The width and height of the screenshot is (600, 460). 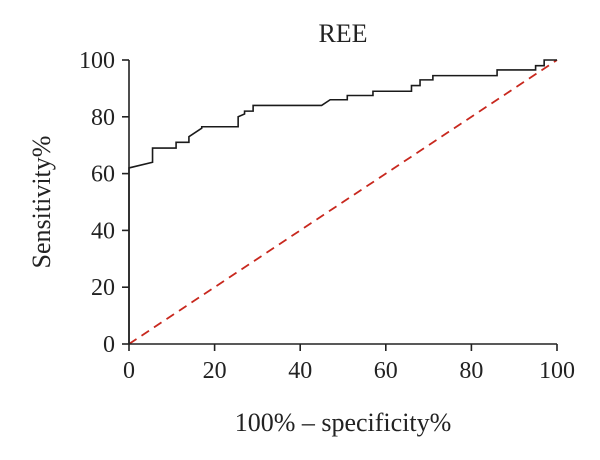 I want to click on x-tick-label: 60, so click(x=386, y=371).